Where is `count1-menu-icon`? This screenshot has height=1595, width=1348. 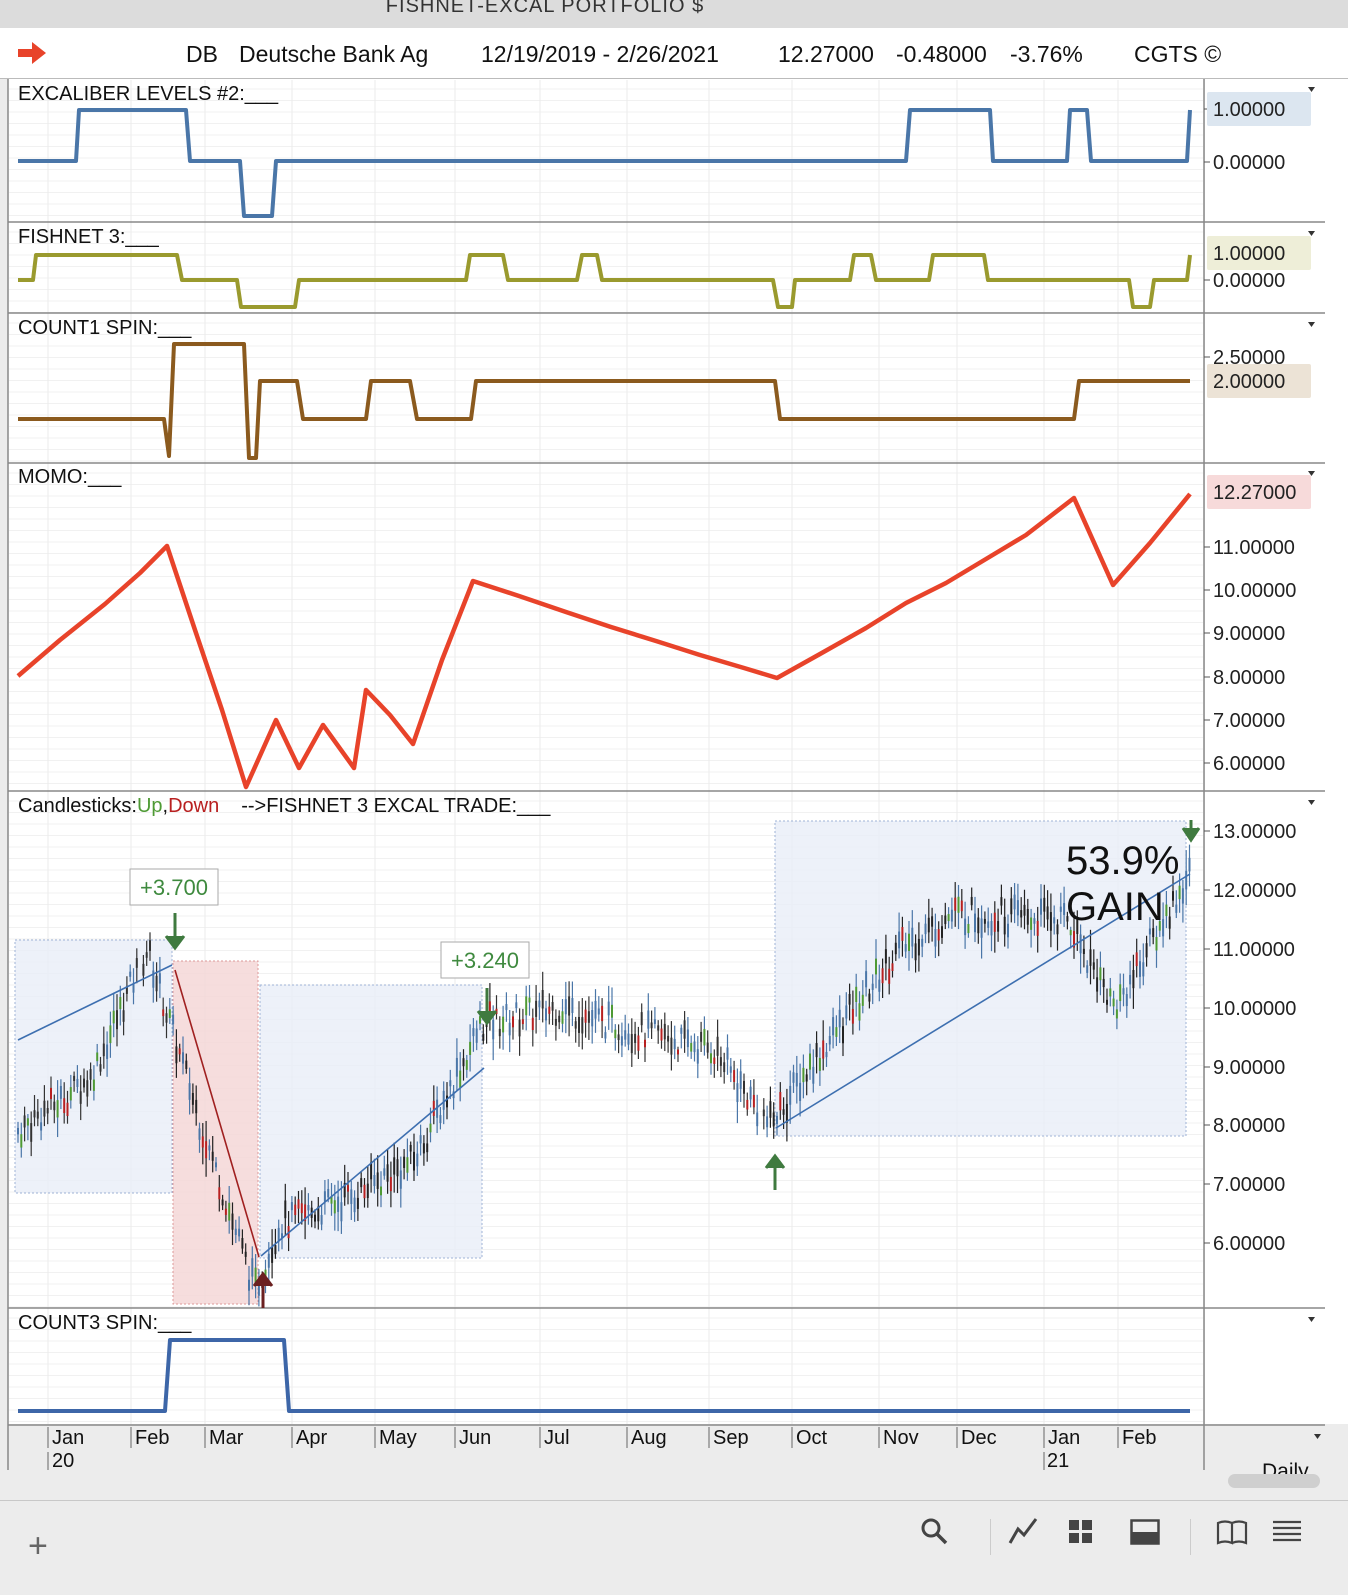 count1-menu-icon is located at coordinates (1311, 324).